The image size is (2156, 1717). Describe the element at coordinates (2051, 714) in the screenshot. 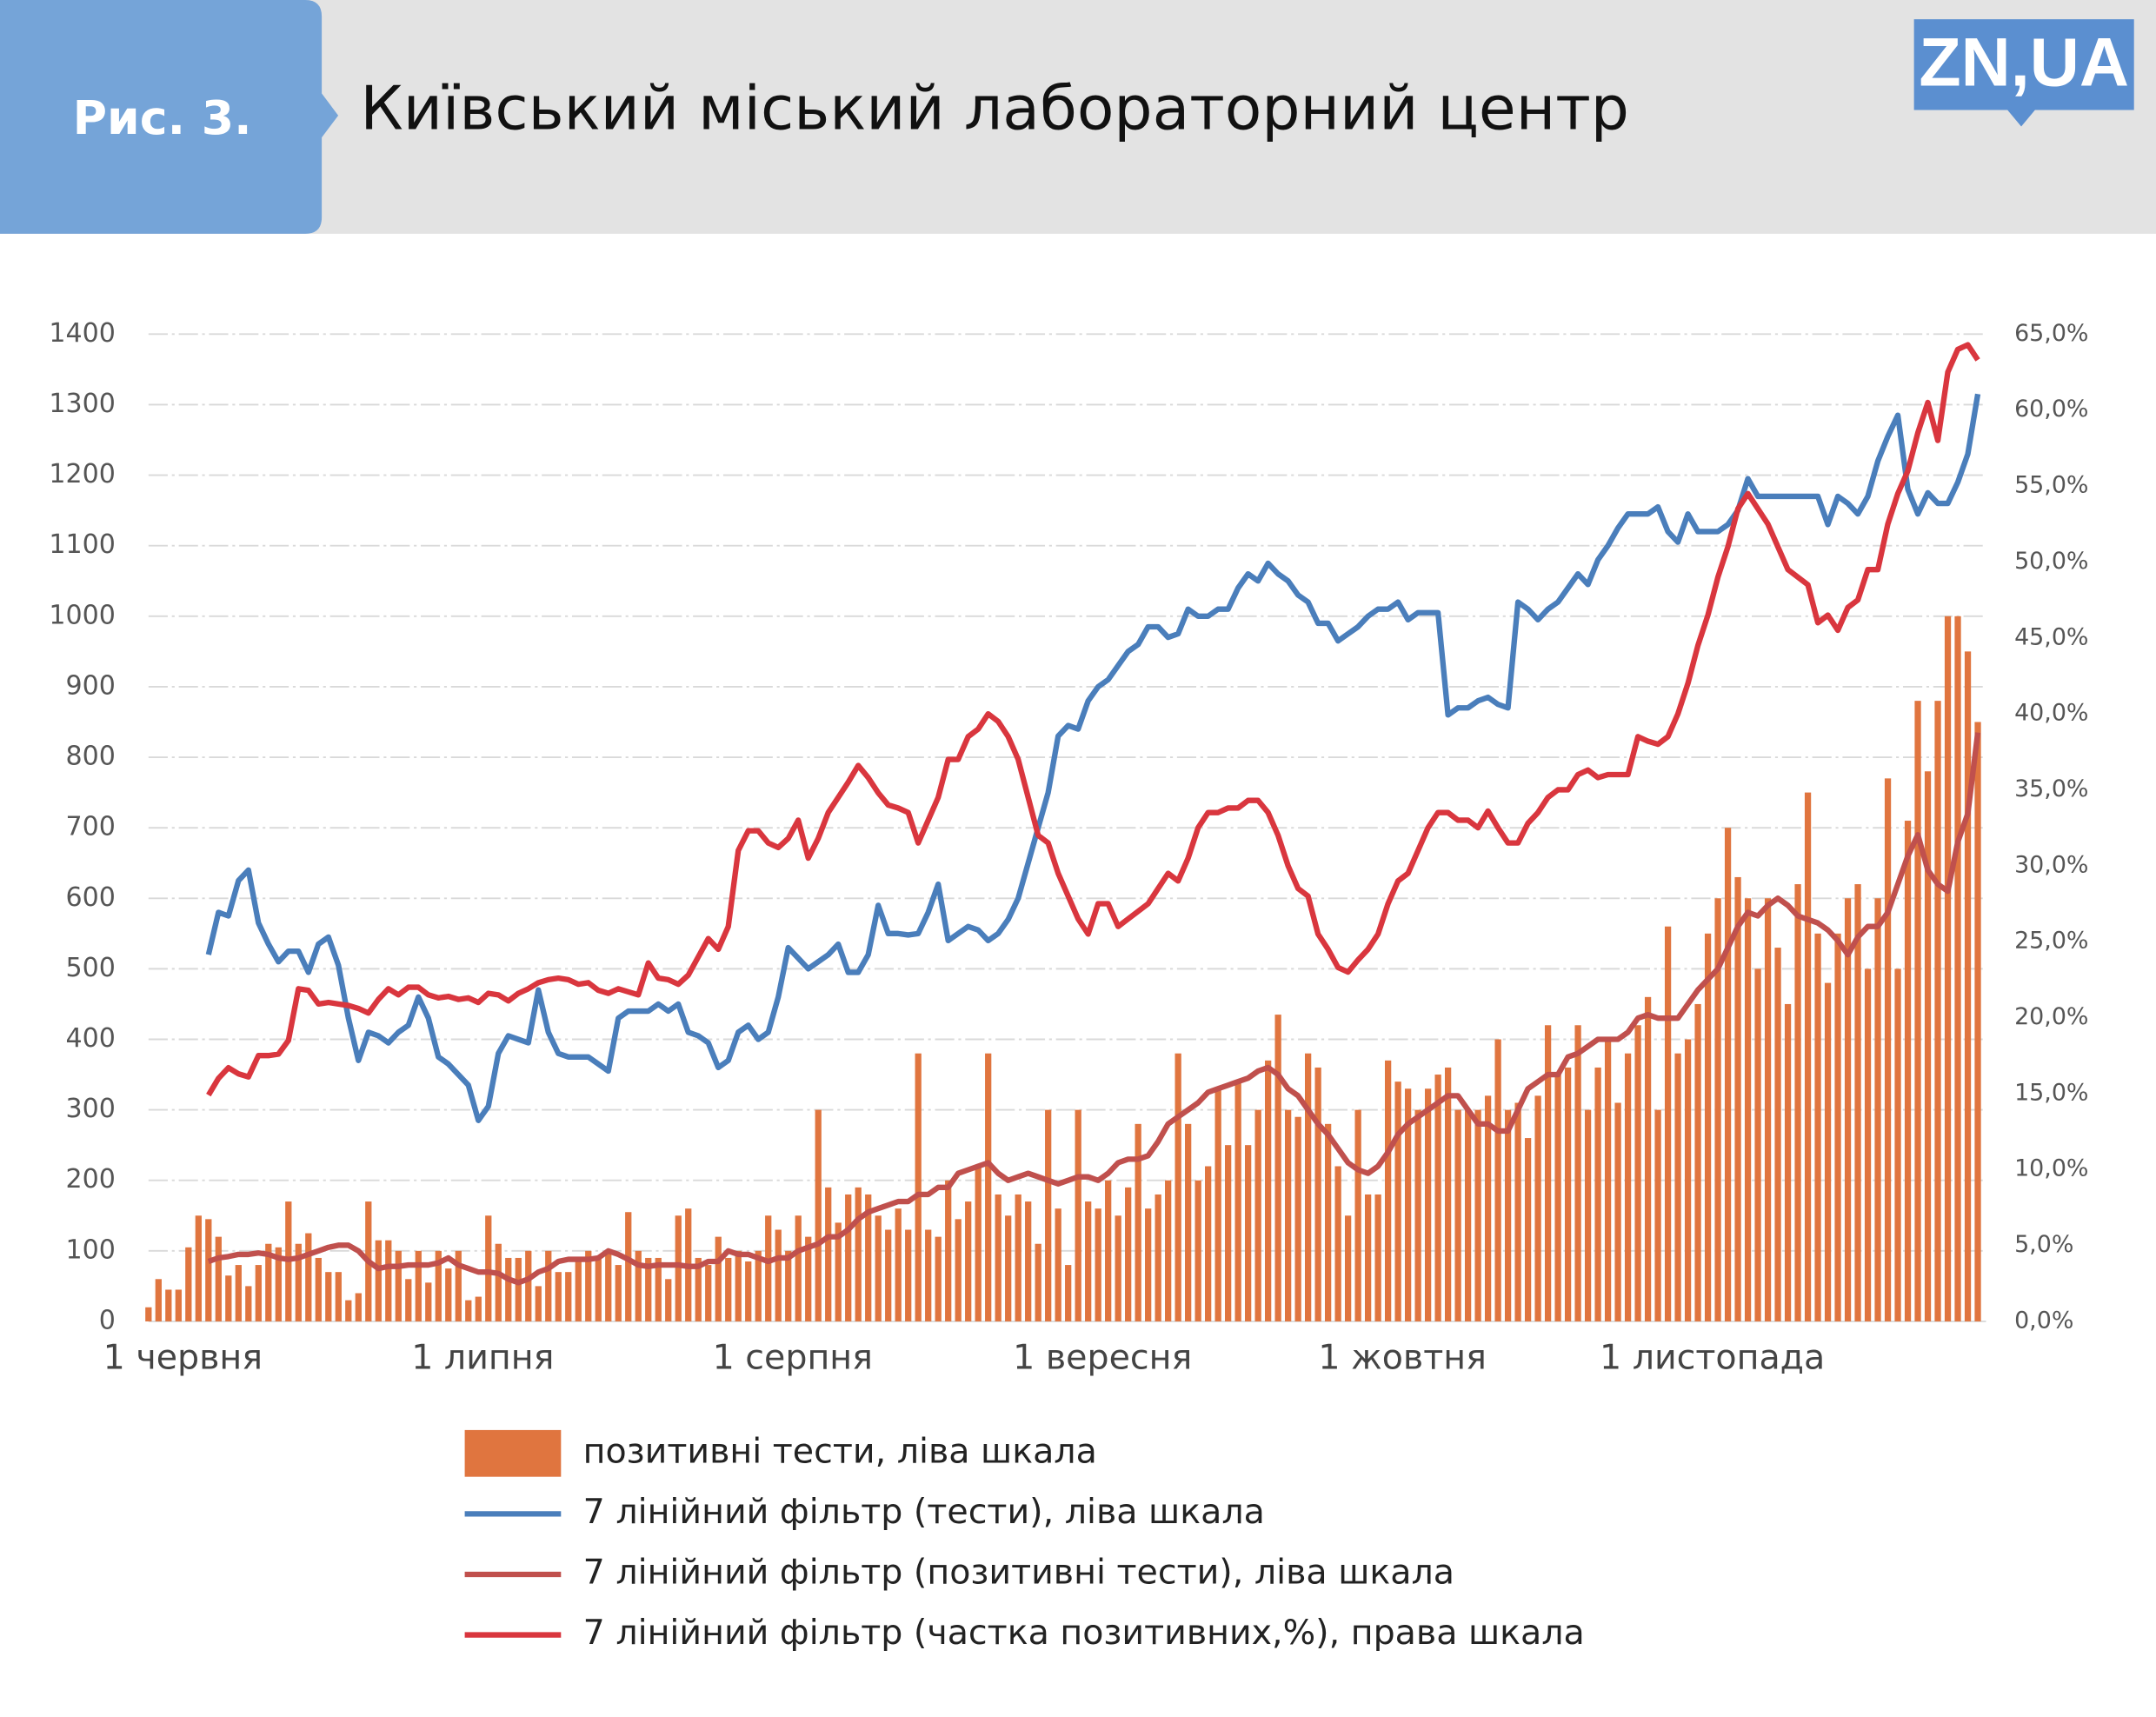

I see `y2-tick-label: 40,0%` at that location.